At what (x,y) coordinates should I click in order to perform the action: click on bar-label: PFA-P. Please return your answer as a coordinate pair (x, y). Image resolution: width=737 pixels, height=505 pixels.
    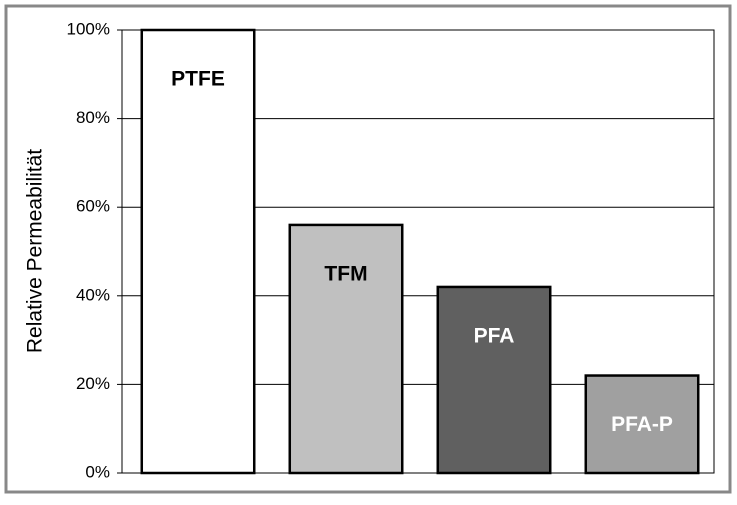
    Looking at the image, I should click on (642, 424).